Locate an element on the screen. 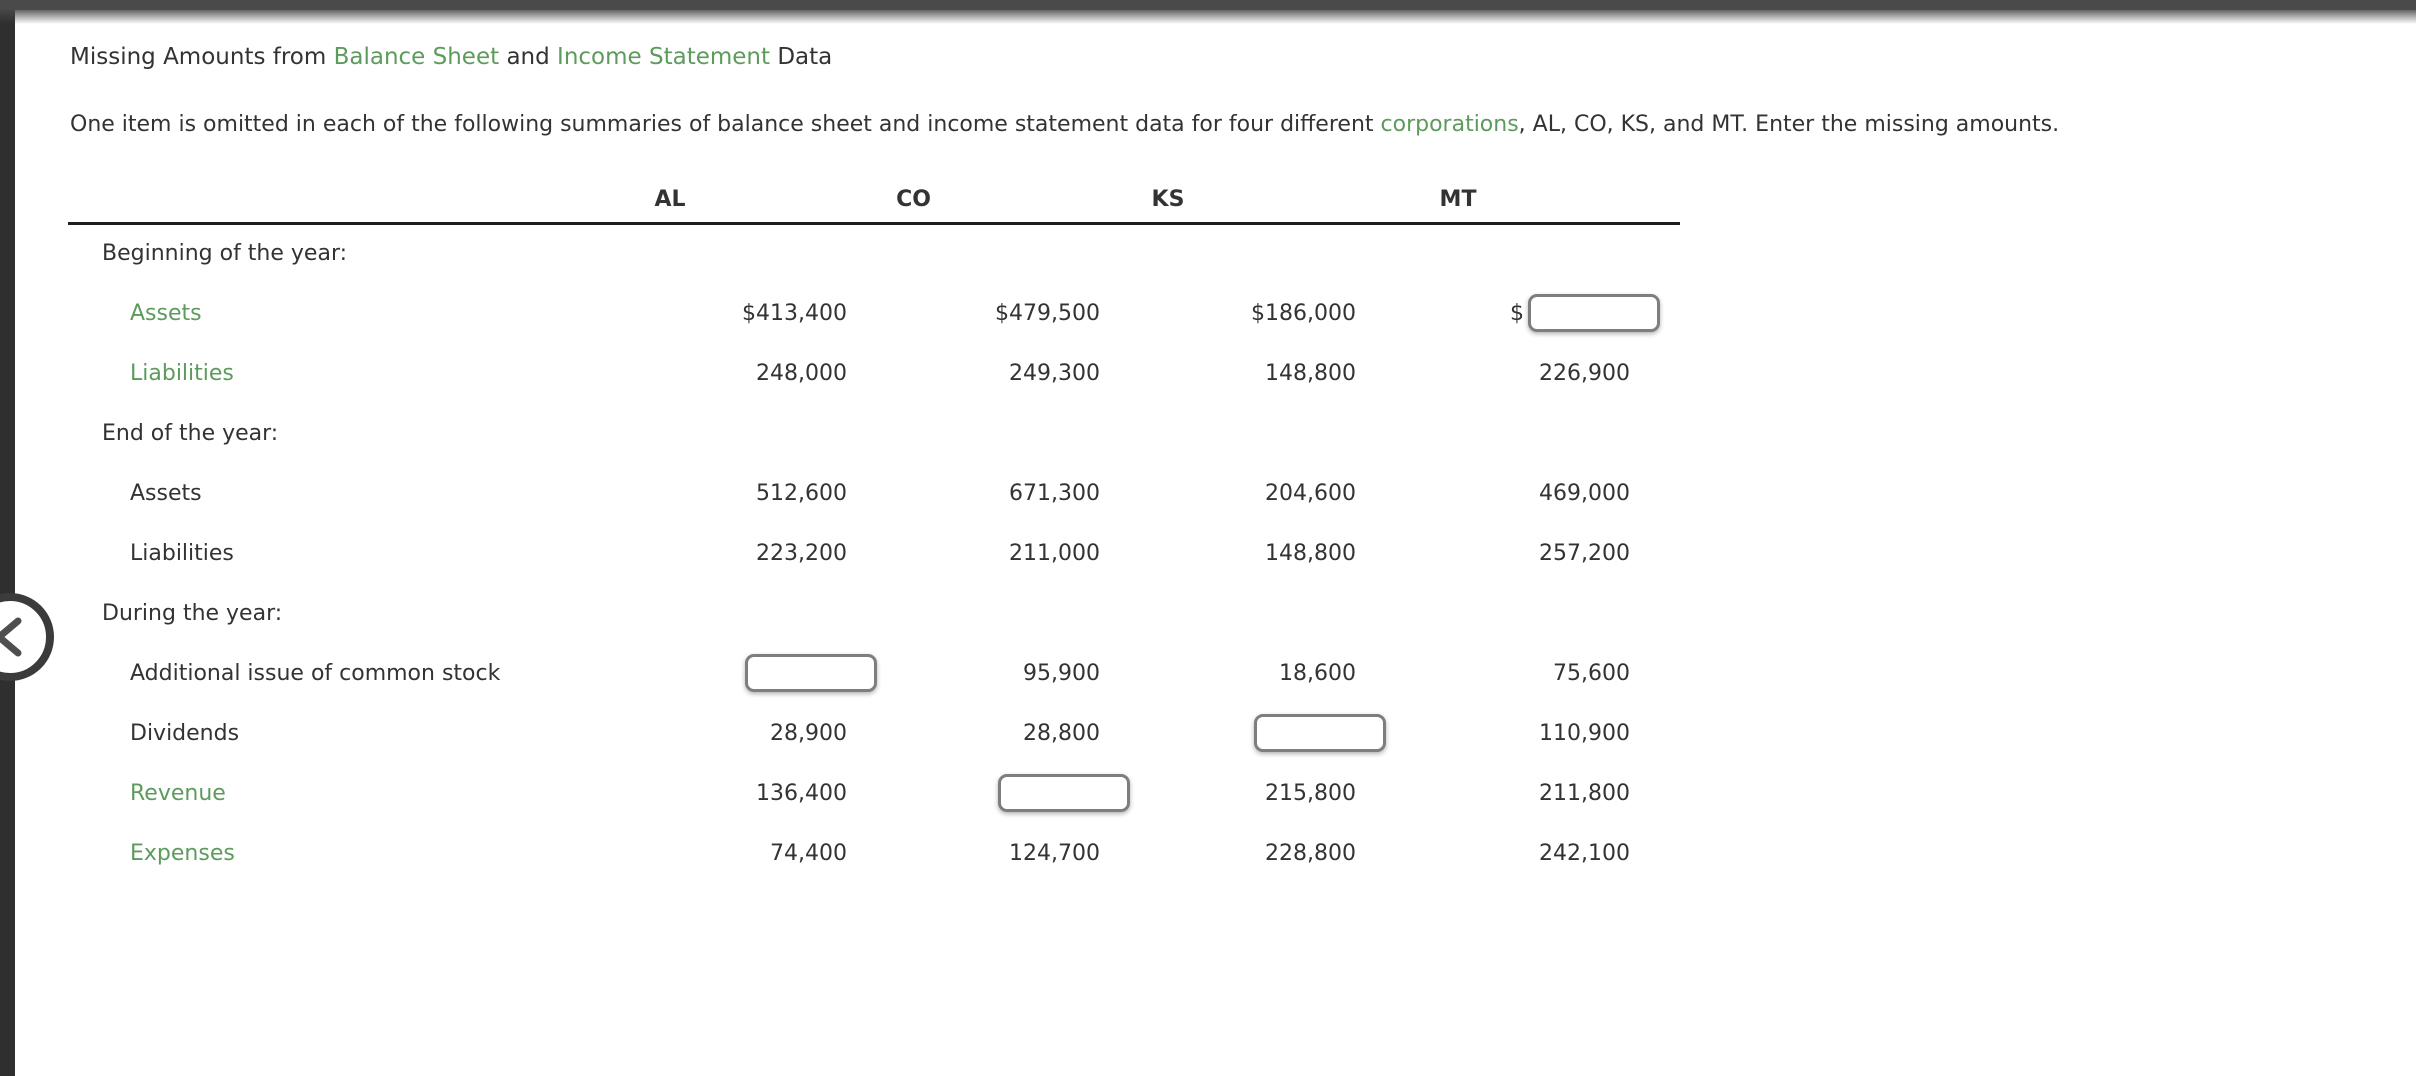 This screenshot has height=1076, width=2416. cell-ks-beginning-liabilities: 148,800 is located at coordinates (1310, 373).